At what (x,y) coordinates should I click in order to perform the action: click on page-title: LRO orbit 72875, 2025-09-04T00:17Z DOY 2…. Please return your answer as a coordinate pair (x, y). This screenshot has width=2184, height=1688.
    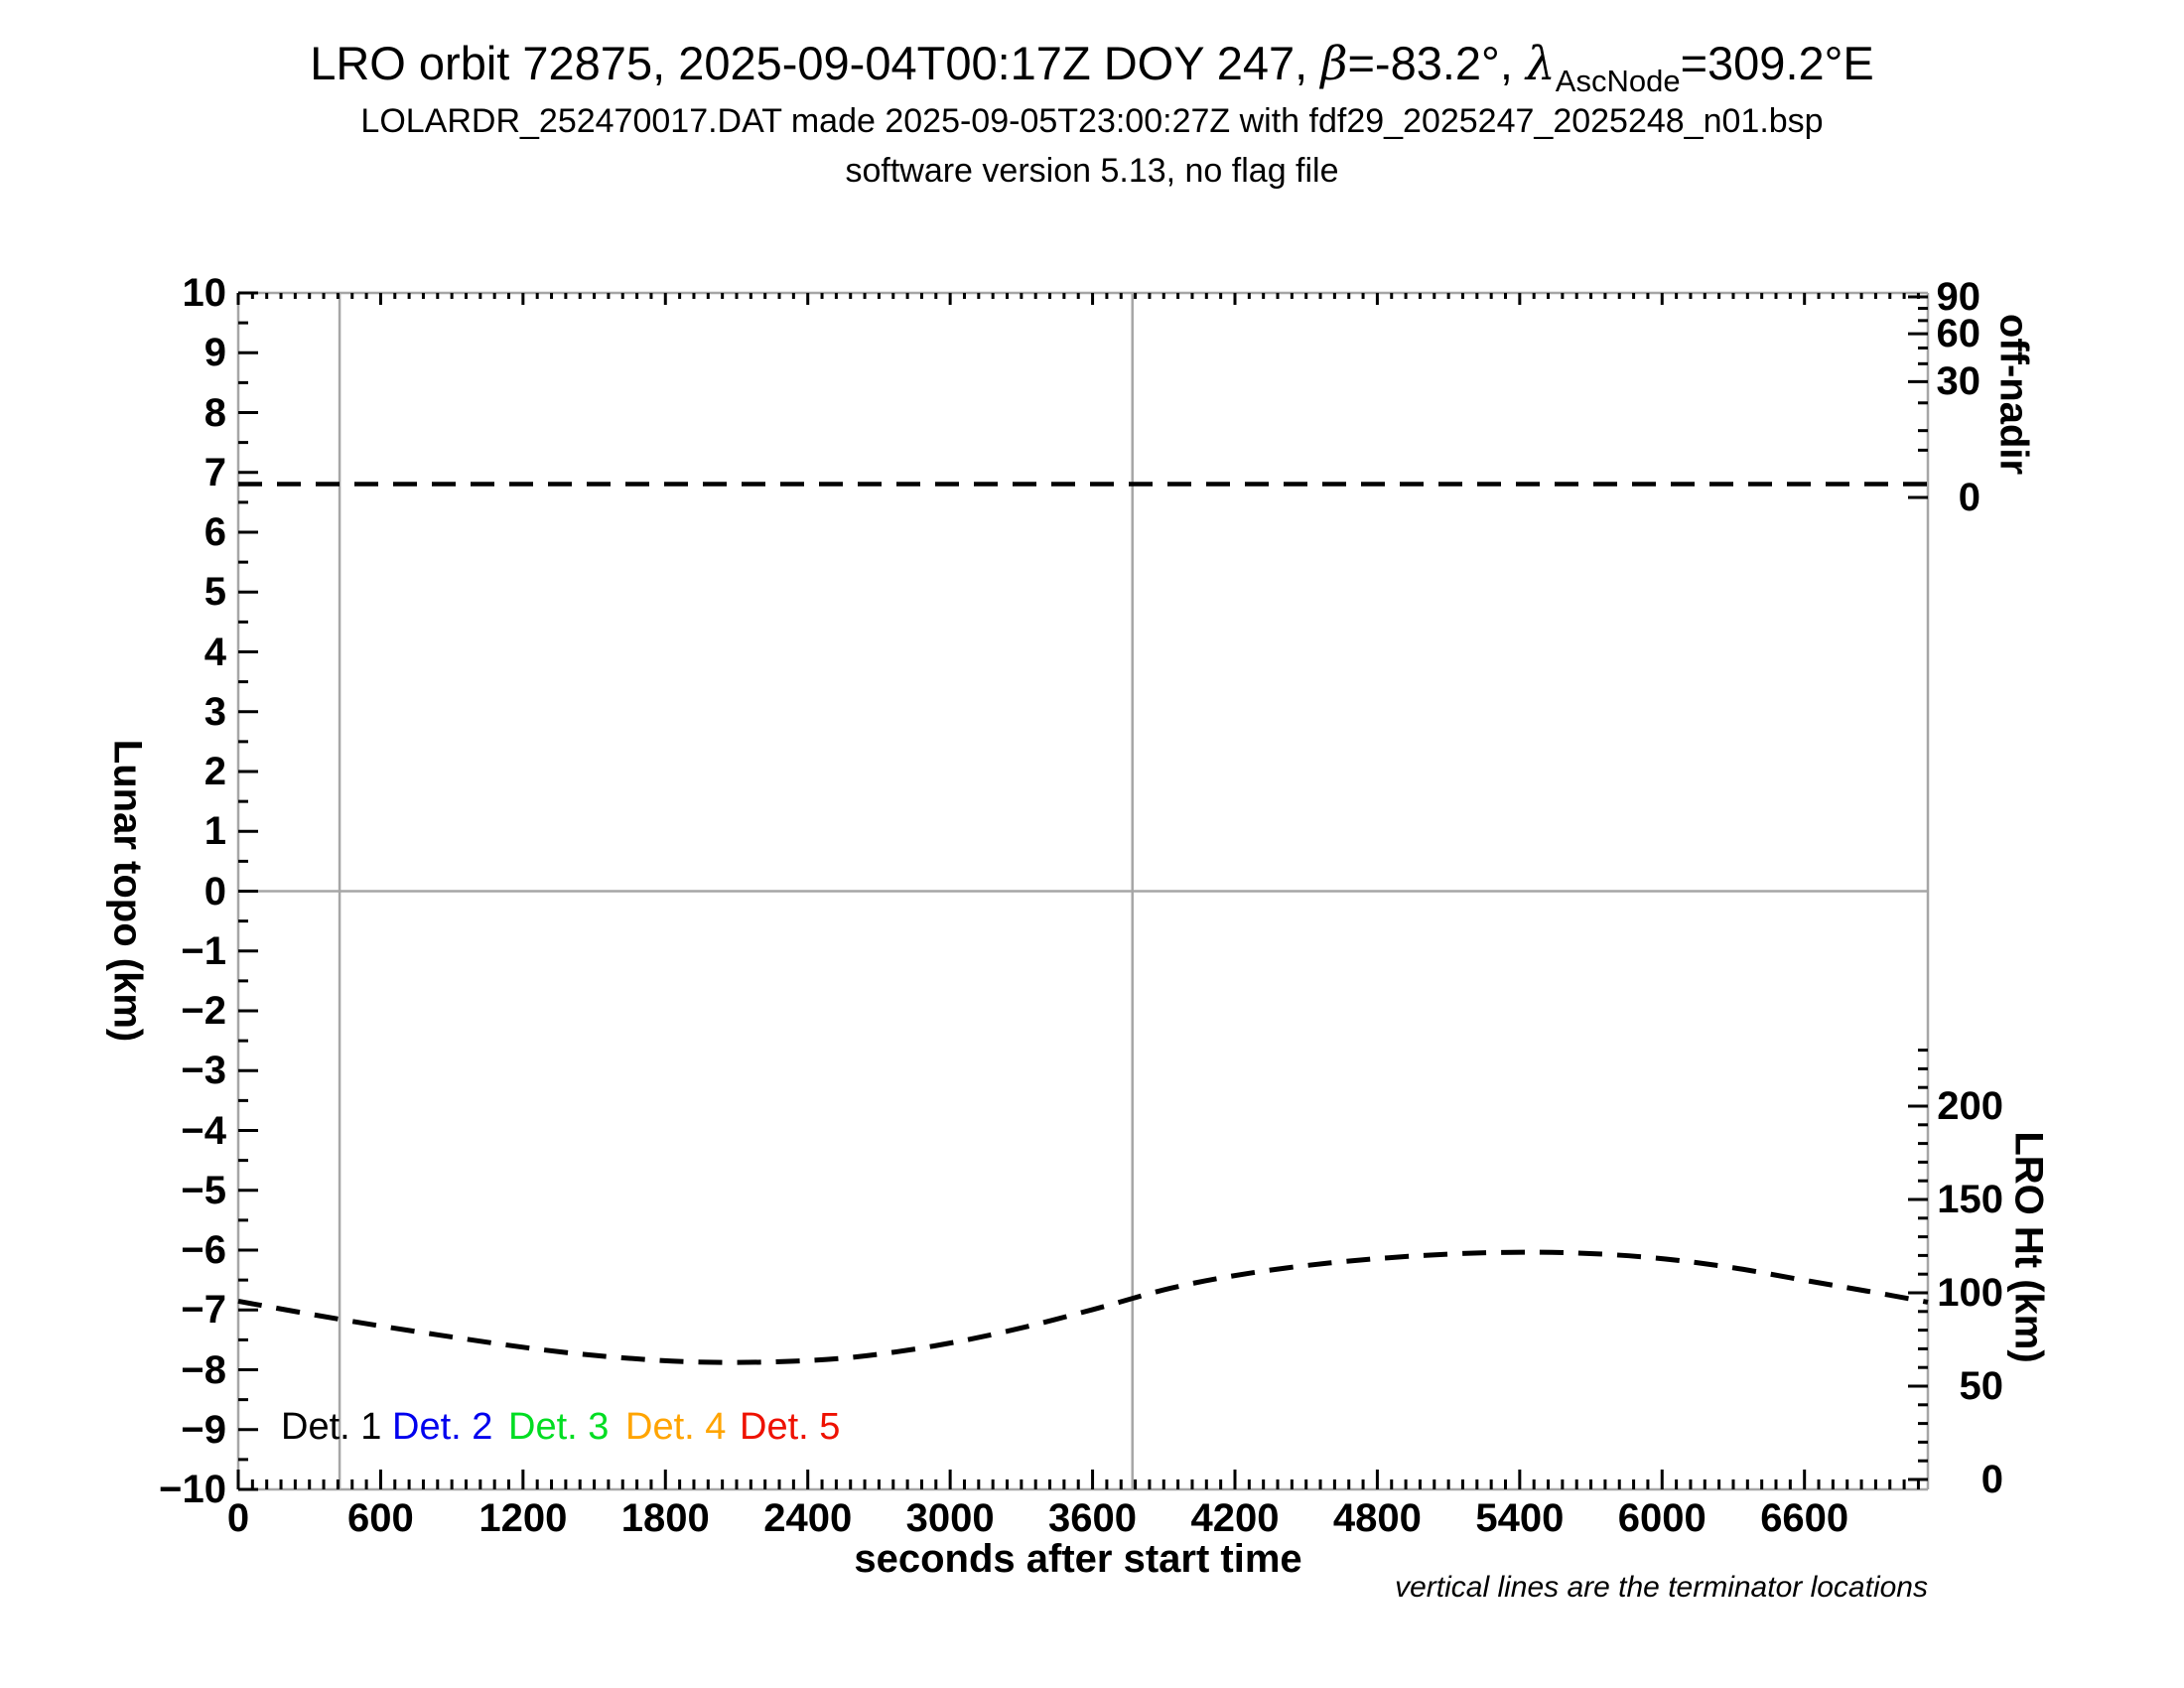
    Looking at the image, I should click on (1092, 67).